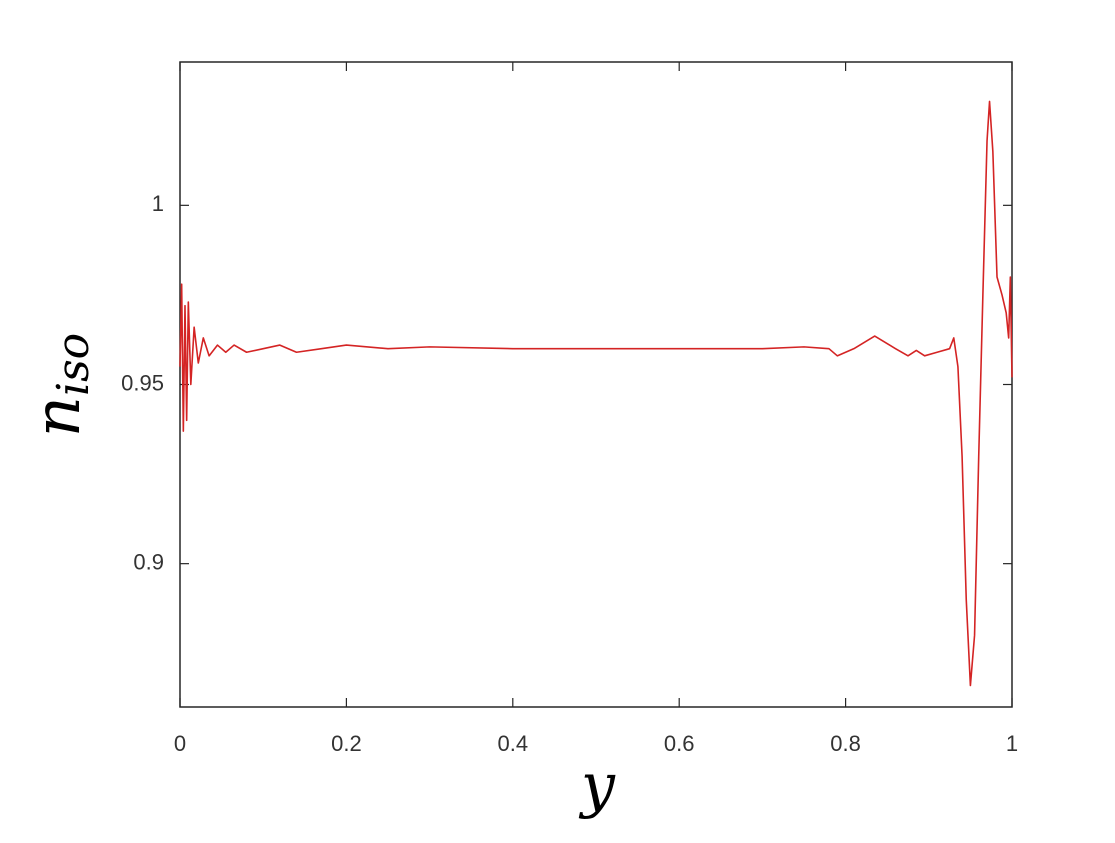 Image resolution: width=1115 pixels, height=843 pixels. I want to click on x-tick-label: 0.2, so click(346, 743).